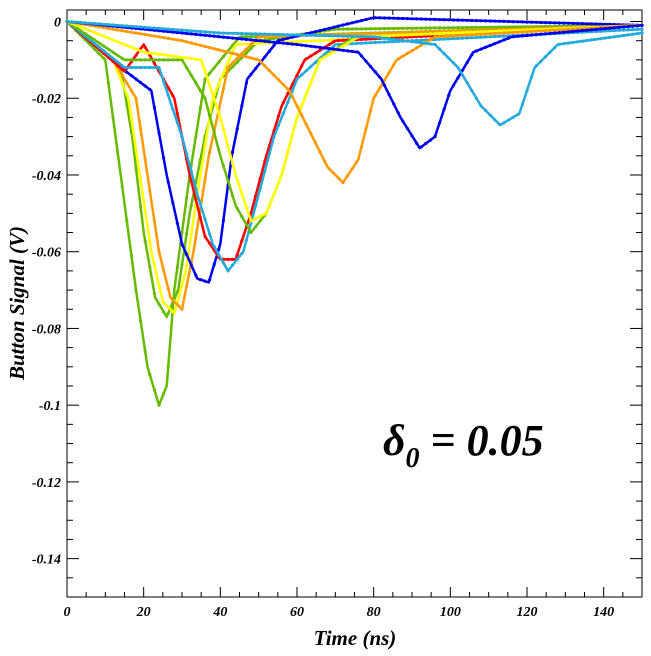 The image size is (651, 656). What do you see at coordinates (394, 440) in the screenshot?
I see `delta-symbol: δ` at bounding box center [394, 440].